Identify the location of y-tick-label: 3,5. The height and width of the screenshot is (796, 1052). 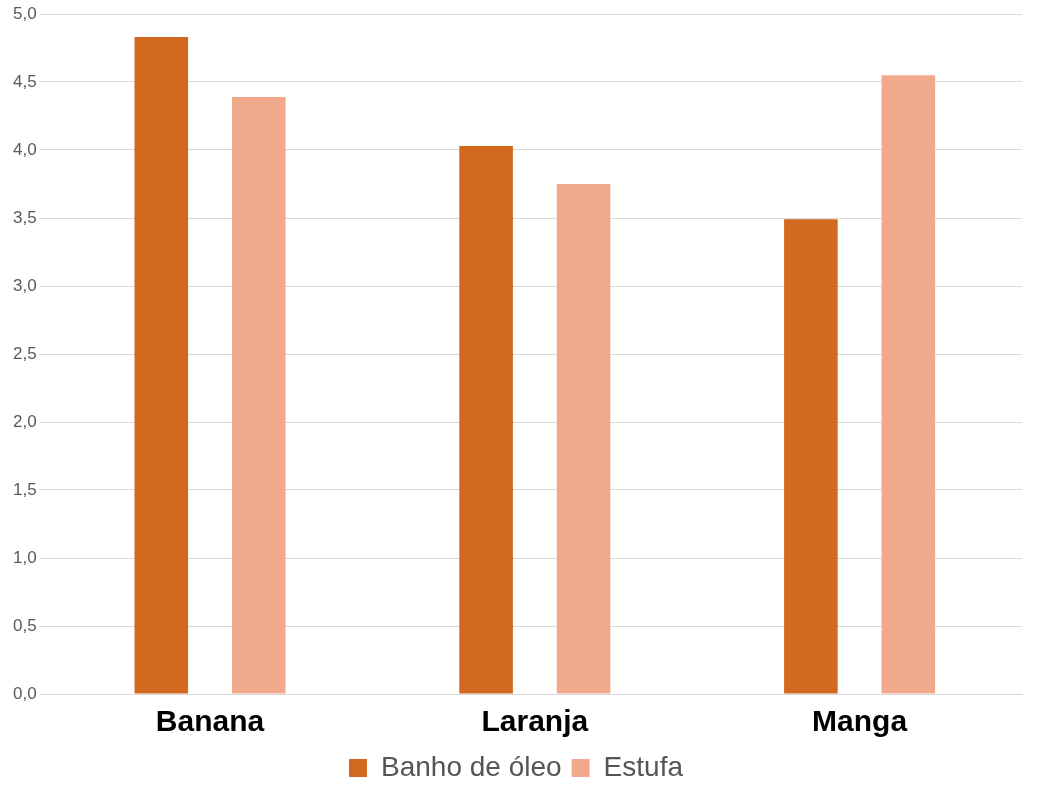
(24, 217).